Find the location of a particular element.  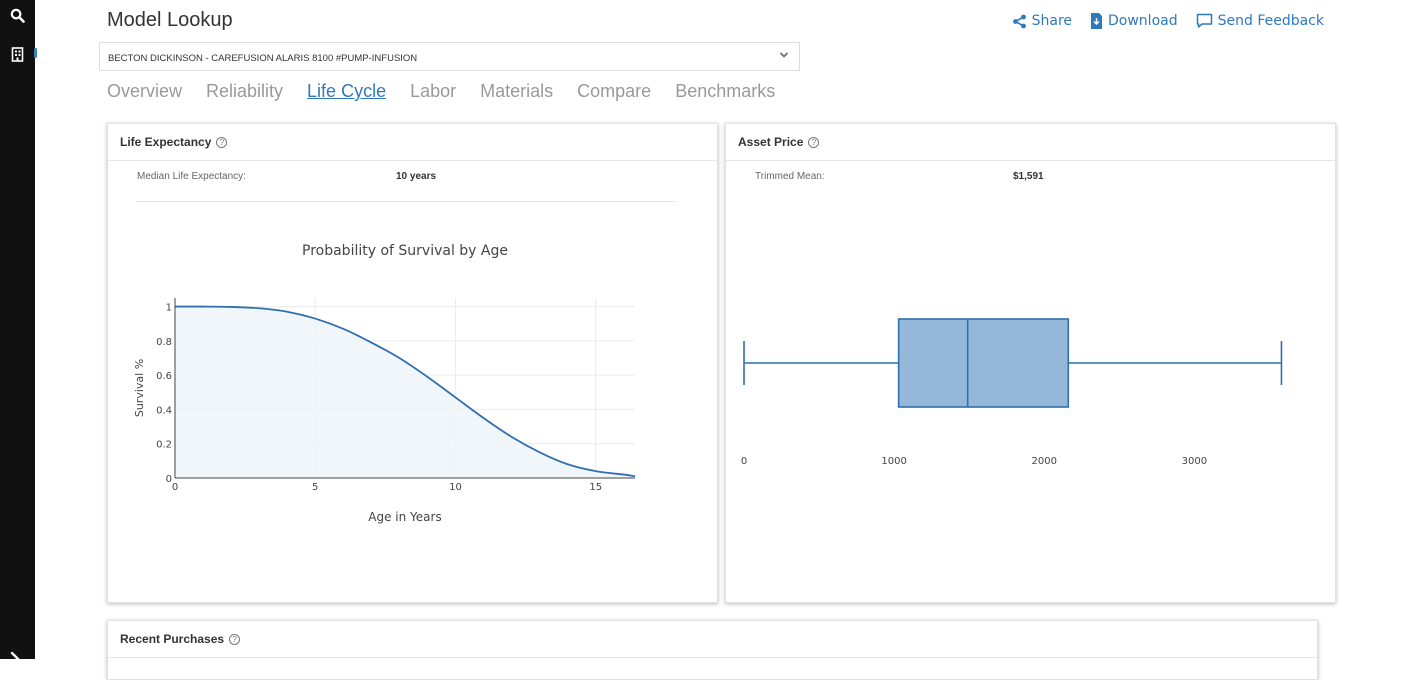

recent-purchases-card: Recent Purchases ? is located at coordinates (712, 650).